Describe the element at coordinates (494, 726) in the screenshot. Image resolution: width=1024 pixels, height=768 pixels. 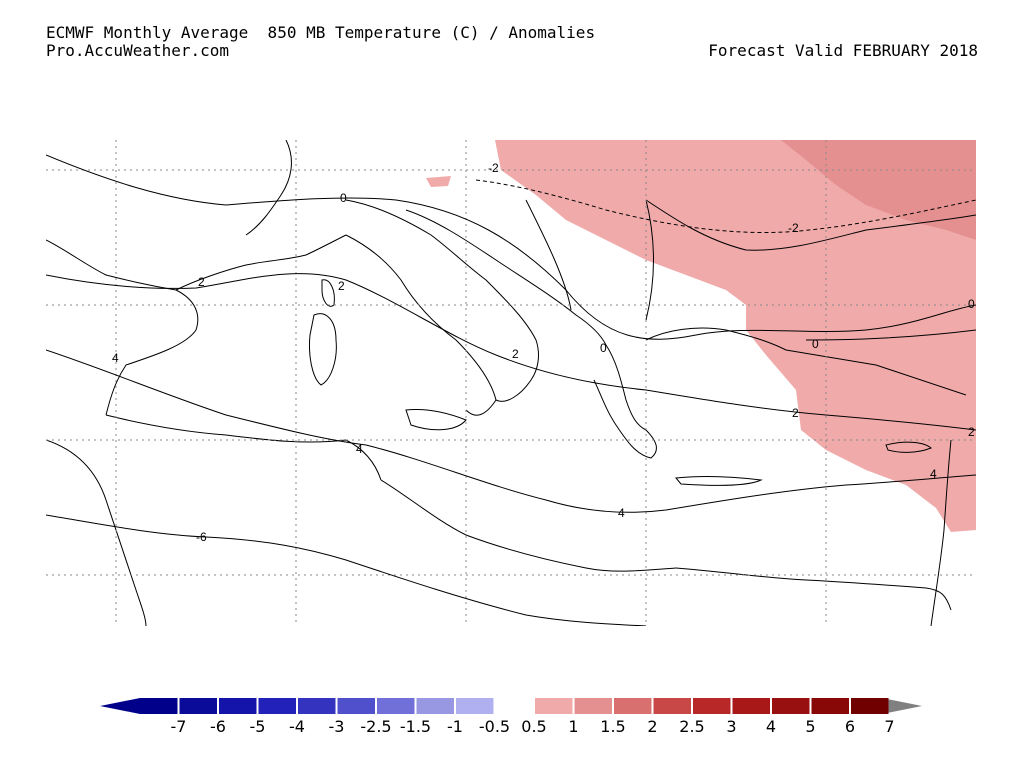
I see `legend-label: -0.5` at that location.